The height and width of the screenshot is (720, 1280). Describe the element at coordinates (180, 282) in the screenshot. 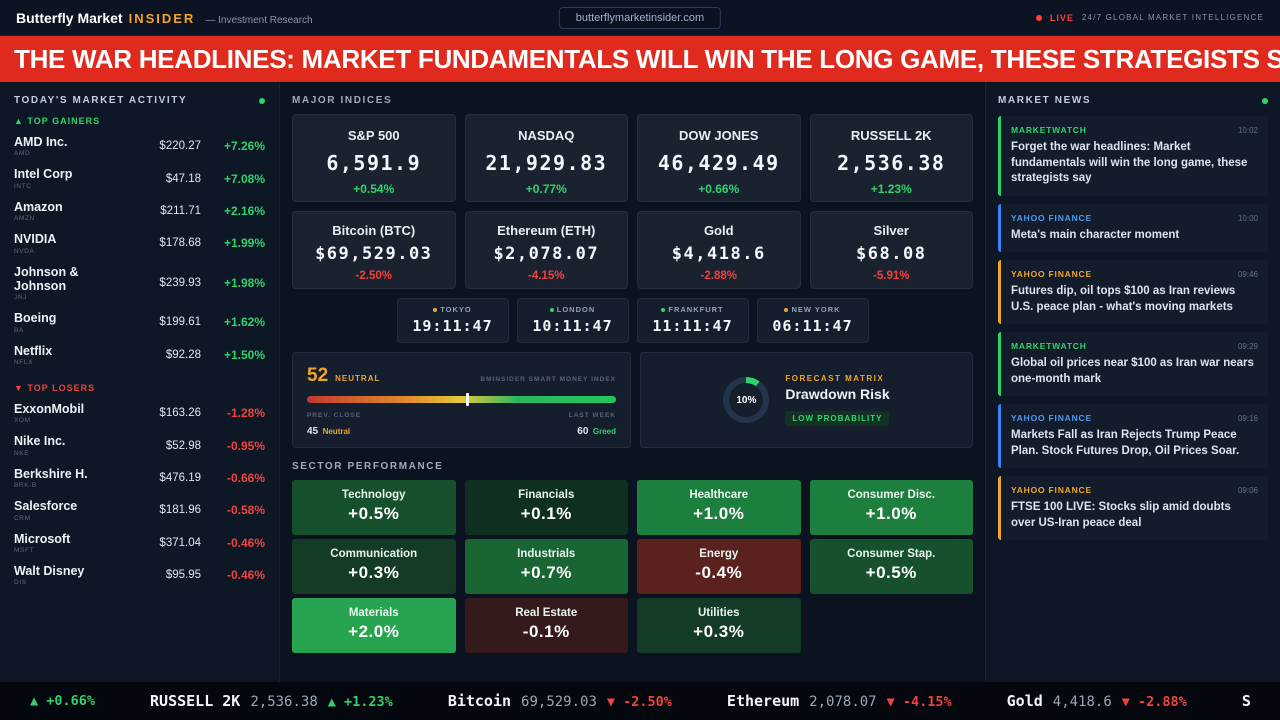

I see `stock-price: $239.93` at that location.